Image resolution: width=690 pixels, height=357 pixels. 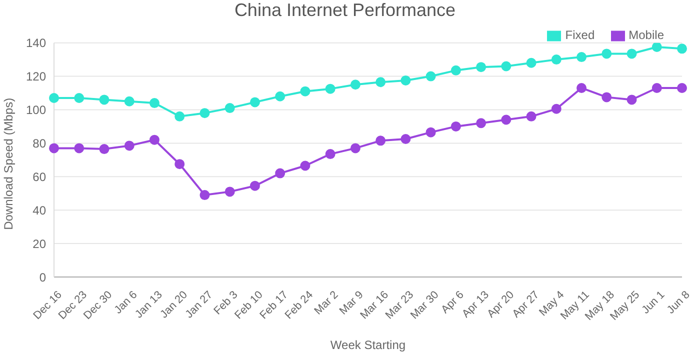 What do you see at coordinates (36, 77) in the screenshot?
I see `y-tick-label: 120` at bounding box center [36, 77].